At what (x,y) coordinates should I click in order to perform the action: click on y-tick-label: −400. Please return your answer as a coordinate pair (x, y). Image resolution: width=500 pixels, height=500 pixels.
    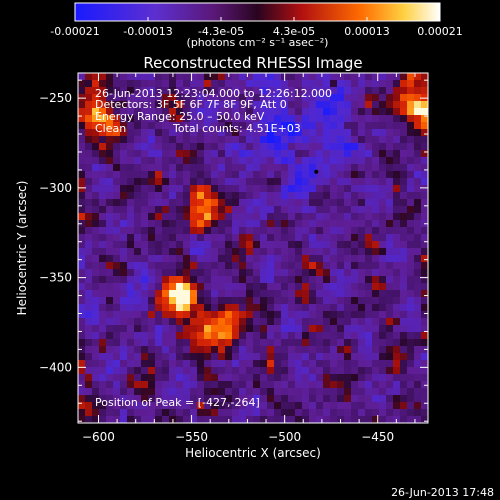
    Looking at the image, I should click on (55, 367).